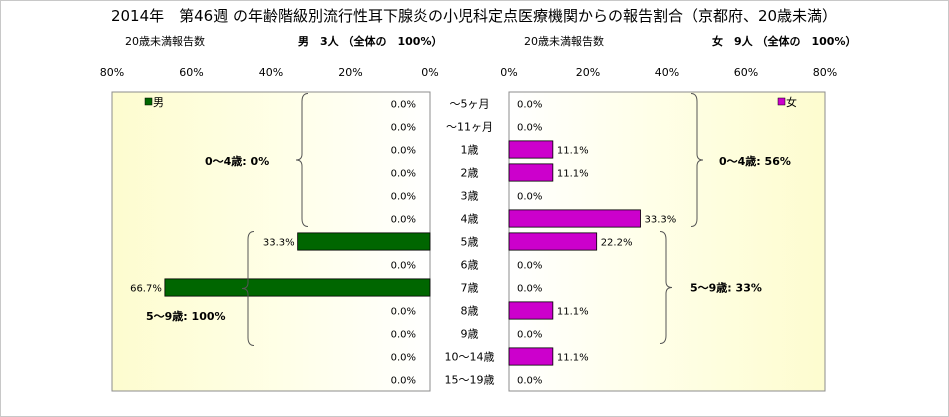 This screenshot has width=949, height=417. Describe the element at coordinates (148, 101) in the screenshot. I see `male-legend-swatch` at that location.